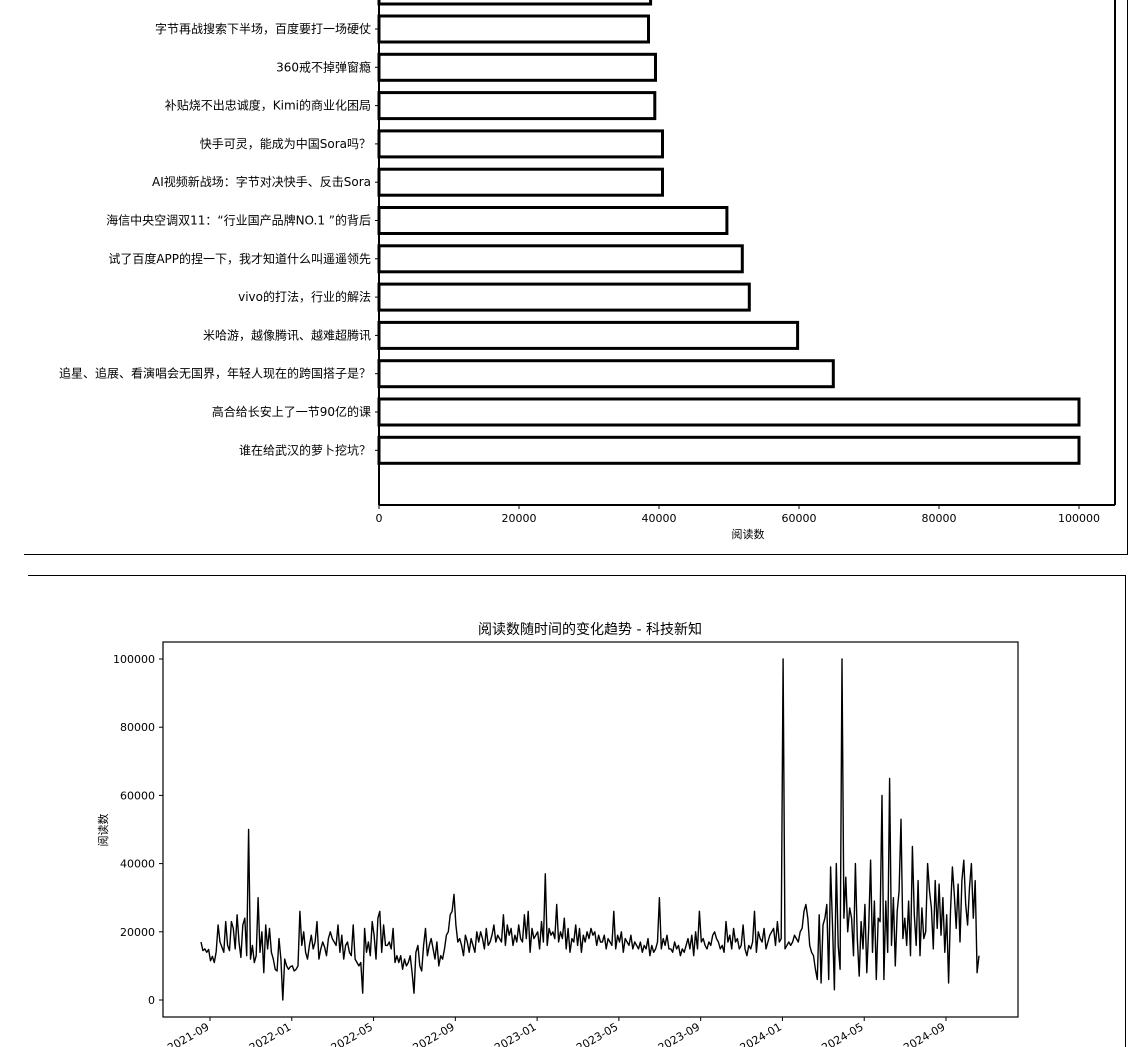 Image resolution: width=1132 pixels, height=1047 pixels. Describe the element at coordinates (761, 1033) in the screenshot. I see `line-xtick-label-7: 2024-01` at that location.